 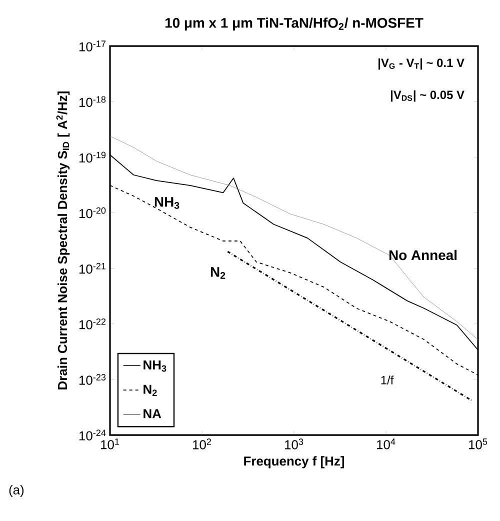 I want to click on x-tick-label: 10$^{1}$, so click(x=110, y=444).